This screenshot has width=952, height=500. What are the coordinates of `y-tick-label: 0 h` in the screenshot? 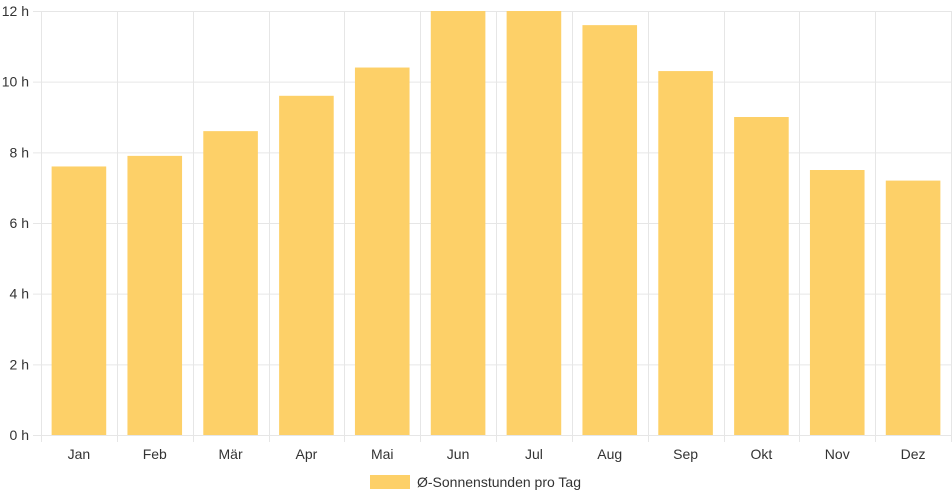 It's located at (19, 435).